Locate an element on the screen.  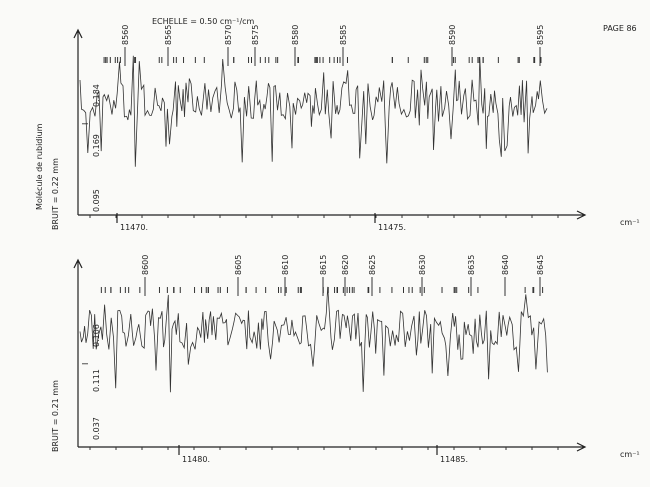
line-label: 8645 is located at coordinates (540, 265).